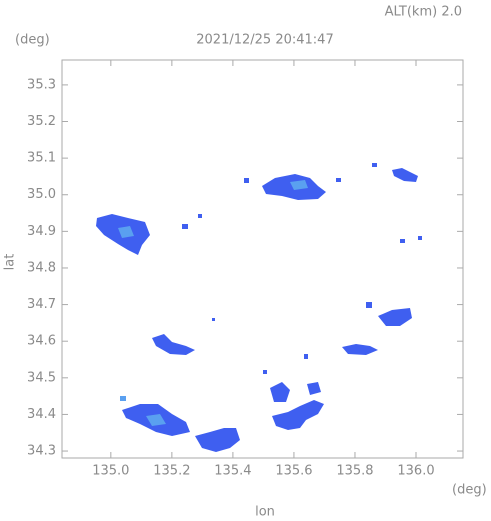 This screenshot has width=491, height=521. I want to click on y-tick-label: 34.9, so click(41, 231).